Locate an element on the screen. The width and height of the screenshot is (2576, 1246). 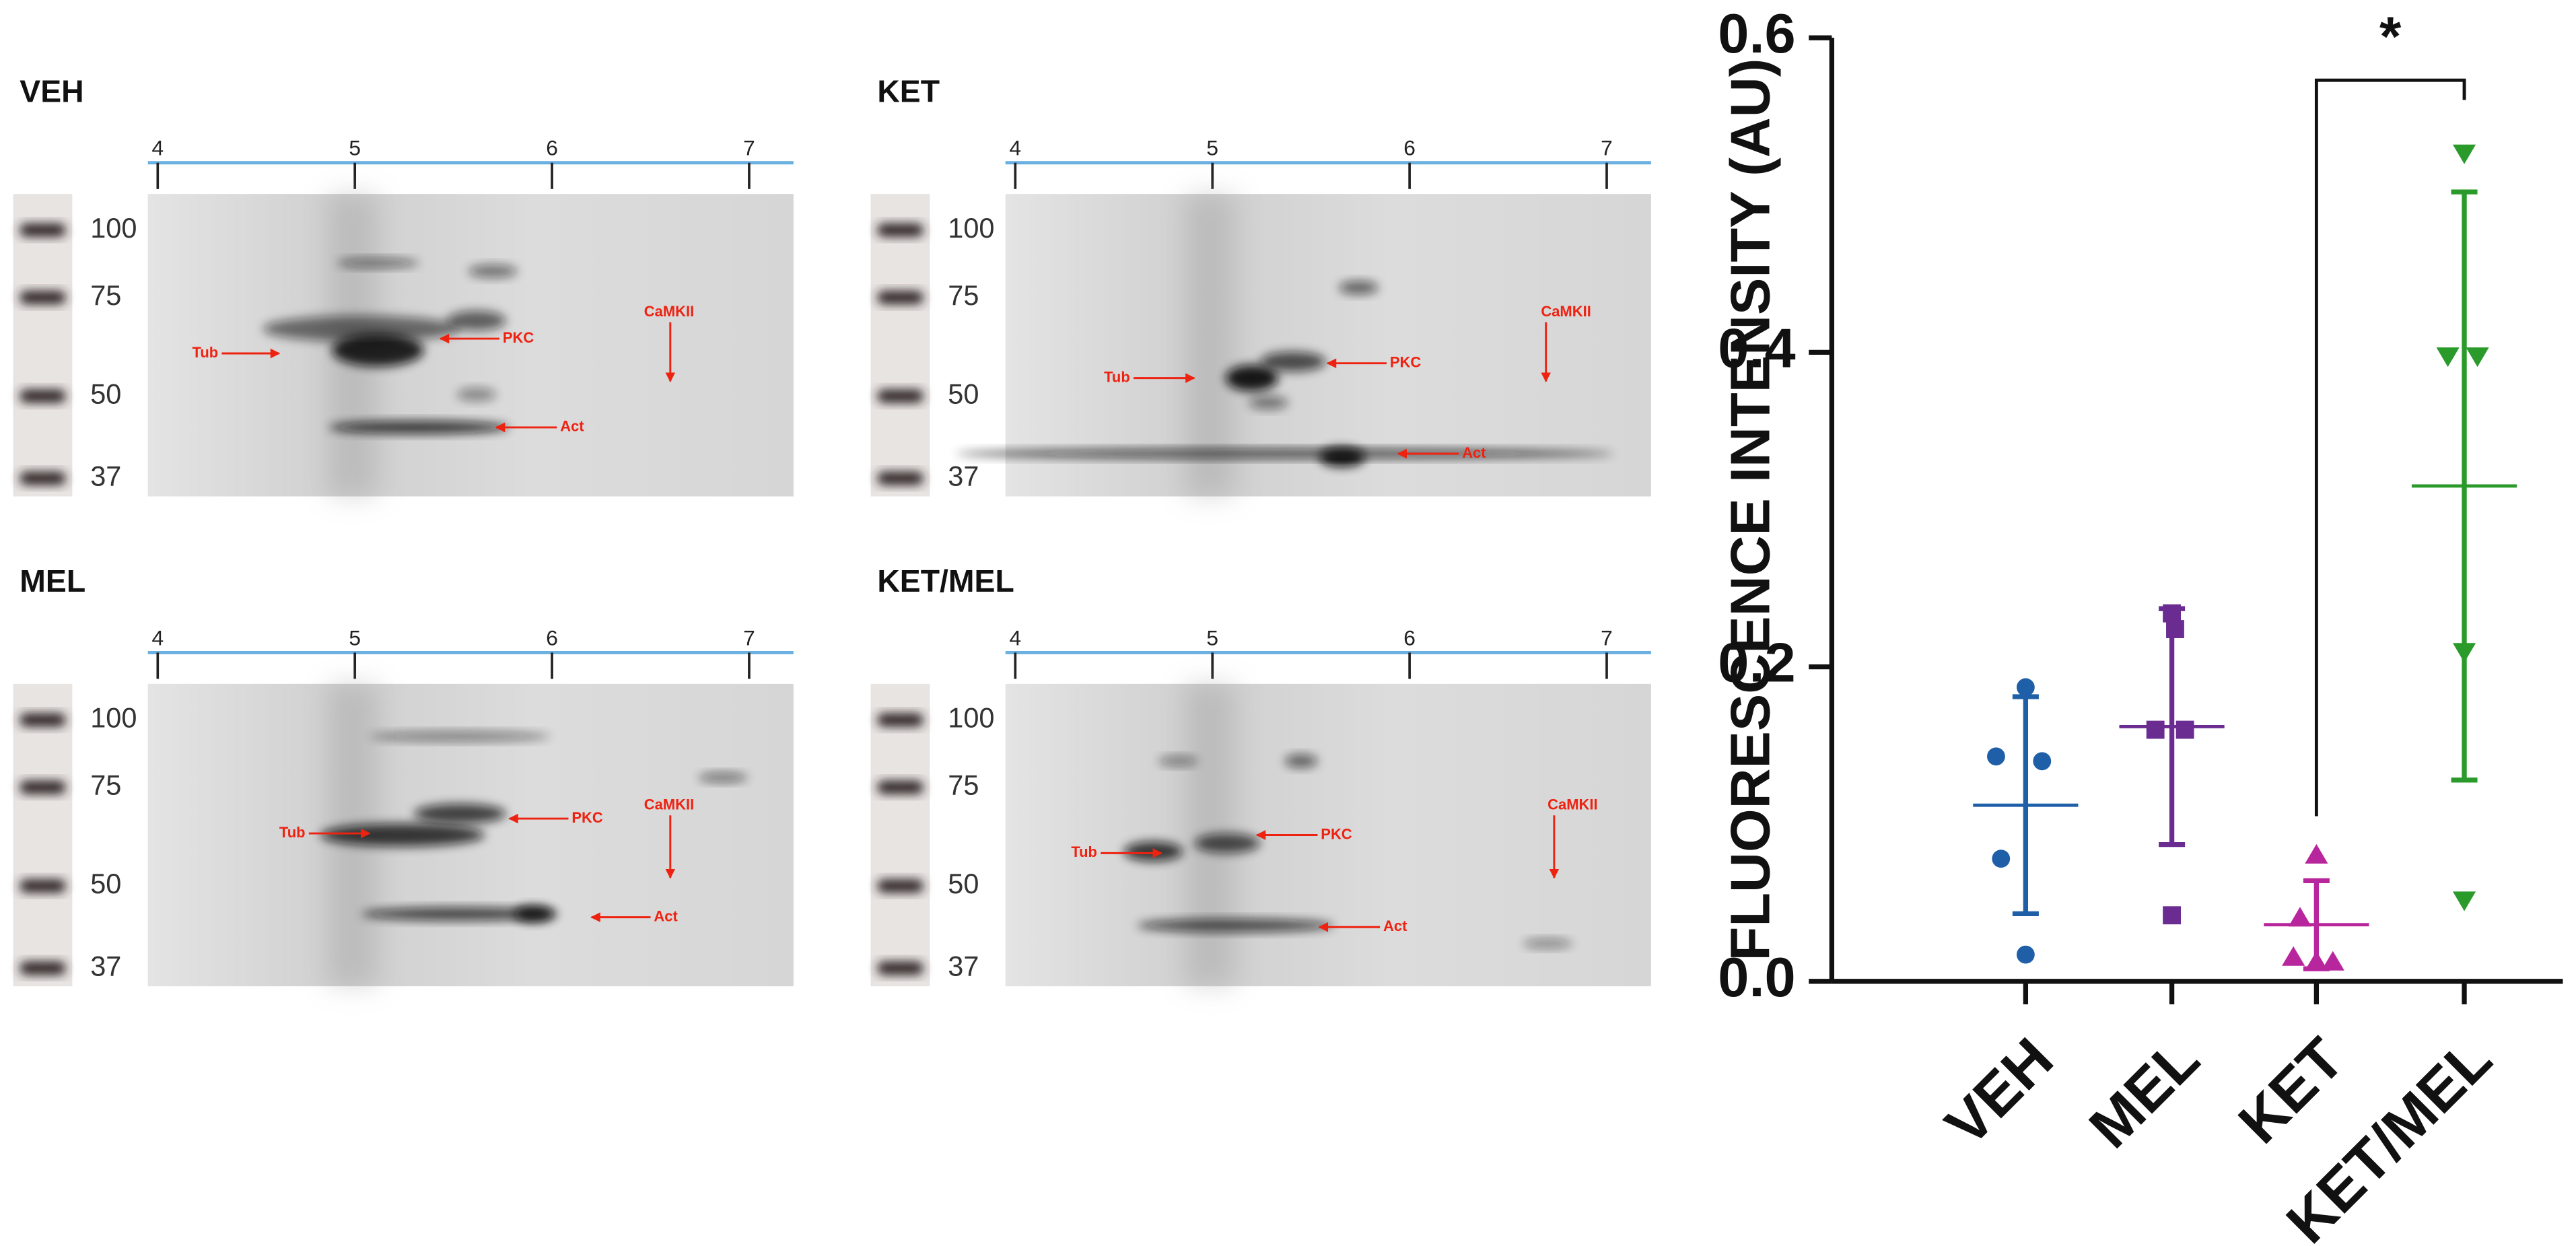
gel-label: KET/MEL is located at coordinates (945, 580).